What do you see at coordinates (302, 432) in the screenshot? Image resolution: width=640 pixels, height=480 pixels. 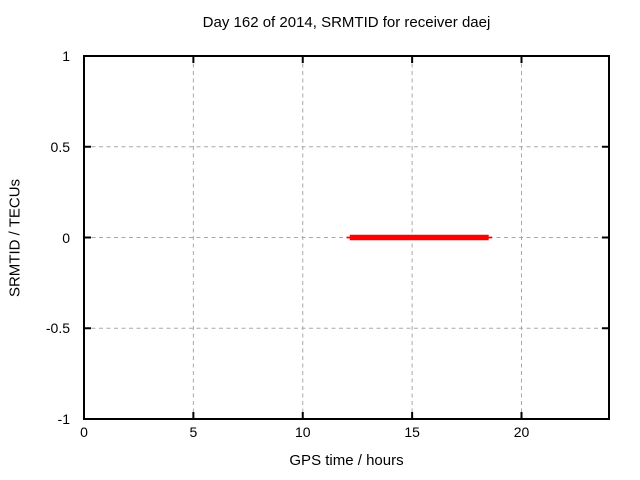 I see `x-tick-label: 10` at bounding box center [302, 432].